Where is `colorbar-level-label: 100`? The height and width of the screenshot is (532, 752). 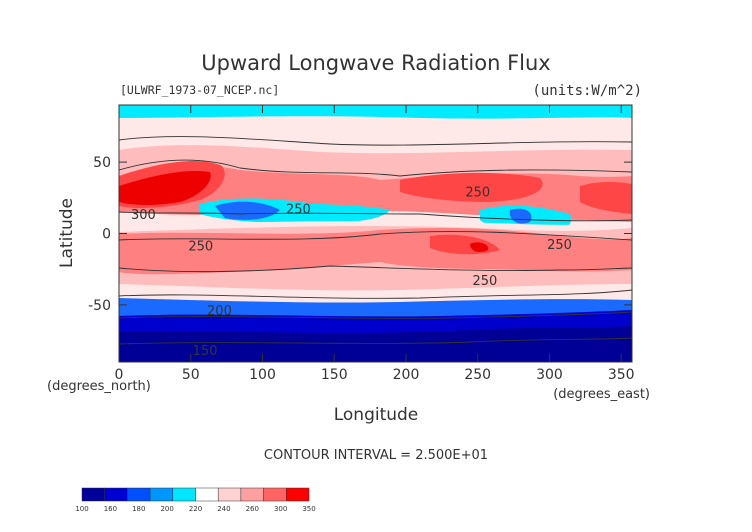
colorbar-level-label: 100 is located at coordinates (81, 509).